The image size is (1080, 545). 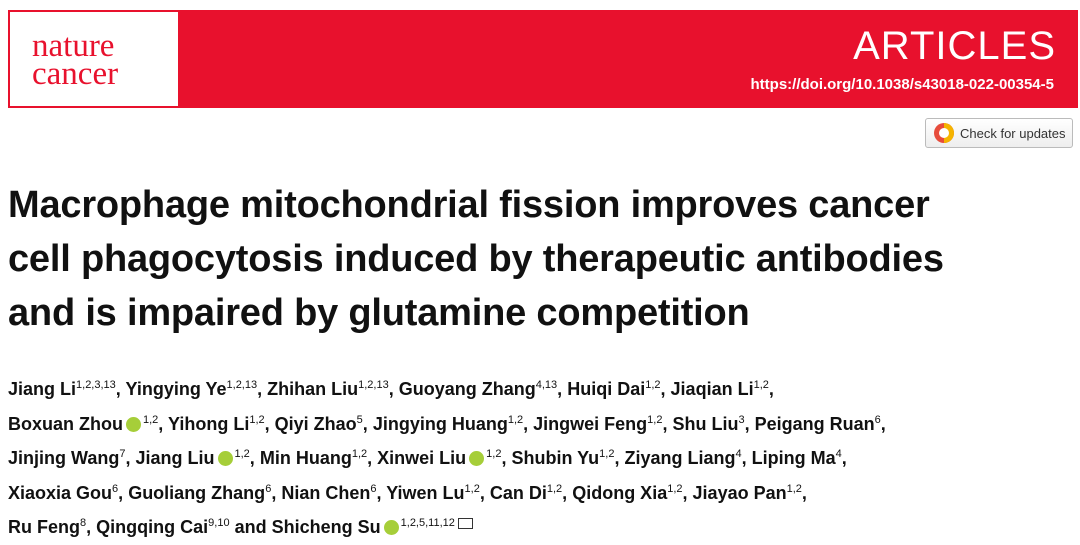 I want to click on author-name: Huiqi Dai, so click(x=606, y=389).